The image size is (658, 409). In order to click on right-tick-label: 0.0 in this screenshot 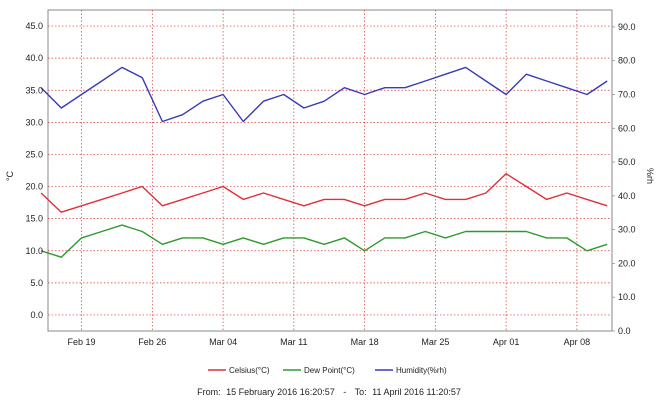, I will do `click(624, 331)`.